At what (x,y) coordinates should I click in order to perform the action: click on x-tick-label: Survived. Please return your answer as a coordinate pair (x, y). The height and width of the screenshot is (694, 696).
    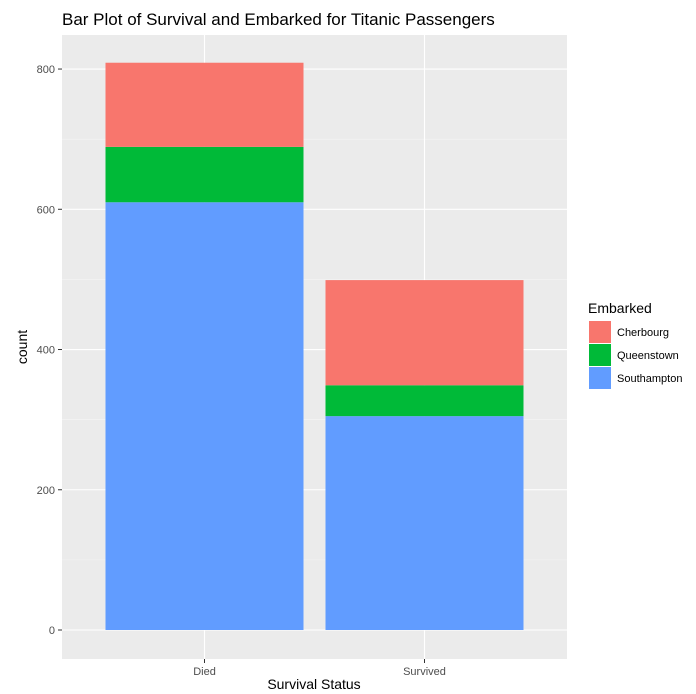
    Looking at the image, I should click on (424, 672).